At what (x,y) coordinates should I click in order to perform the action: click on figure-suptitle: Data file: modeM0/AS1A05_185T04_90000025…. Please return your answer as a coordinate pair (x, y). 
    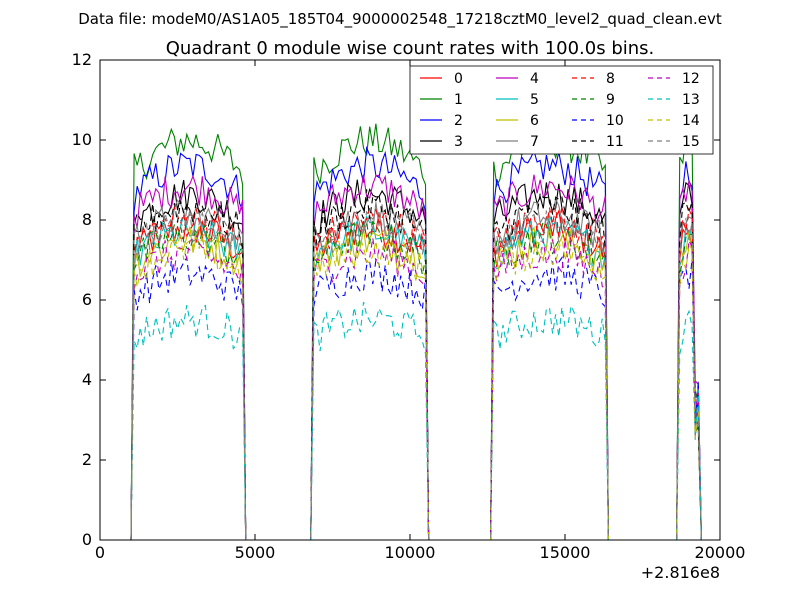
    Looking at the image, I should click on (400, 19).